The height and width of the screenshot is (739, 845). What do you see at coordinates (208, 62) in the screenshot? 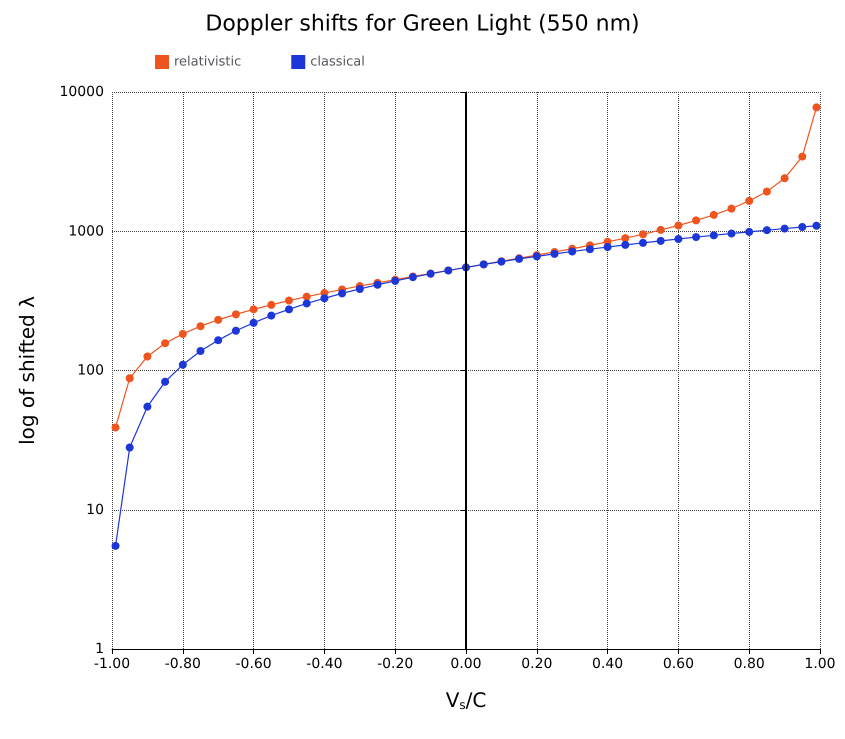
I see `legend-label: relativistic` at bounding box center [208, 62].